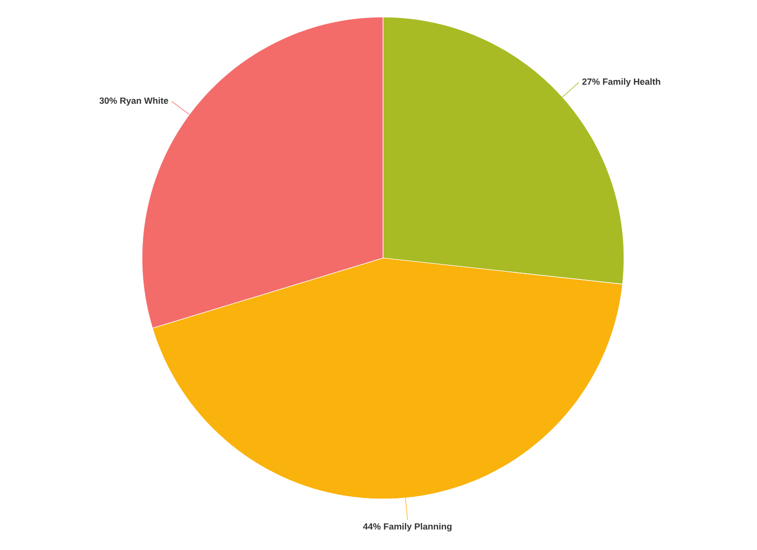 This screenshot has width=757, height=550. I want to click on data-label: 44%, so click(372, 526).